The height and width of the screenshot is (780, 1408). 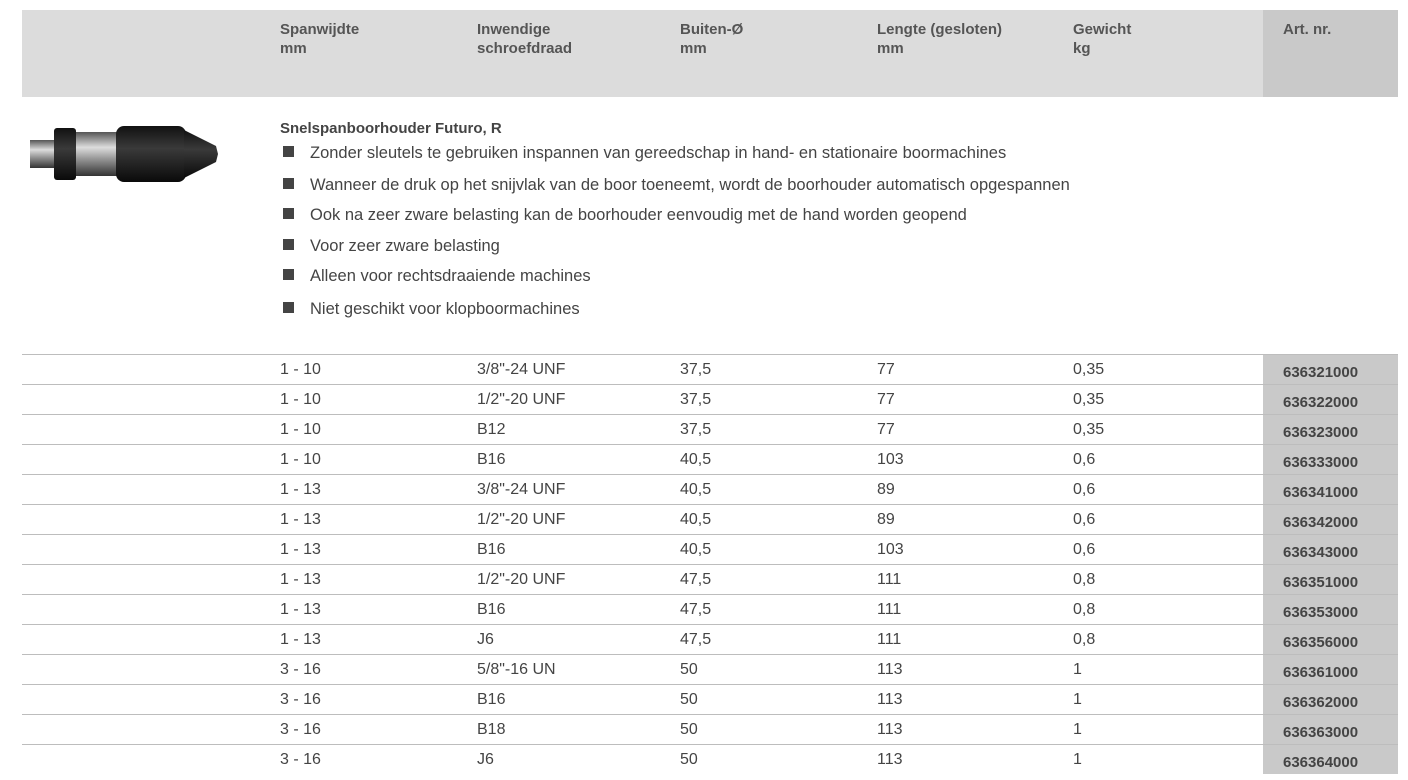 I want to click on table-row: 3 - 16 B18 50 113 1 636363000, so click(x=710, y=729).